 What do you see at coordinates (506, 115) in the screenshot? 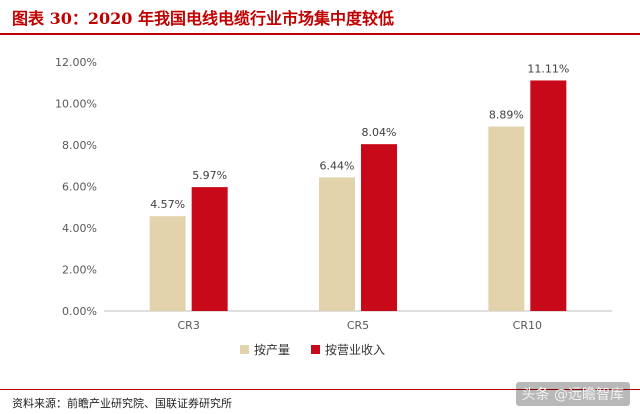
I see `data-label: 8.89%` at bounding box center [506, 115].